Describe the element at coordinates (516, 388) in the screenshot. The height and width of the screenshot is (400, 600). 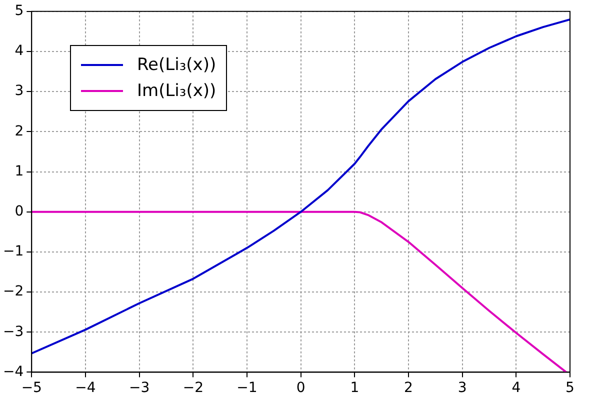
I see `x-tick-label: 4` at that location.